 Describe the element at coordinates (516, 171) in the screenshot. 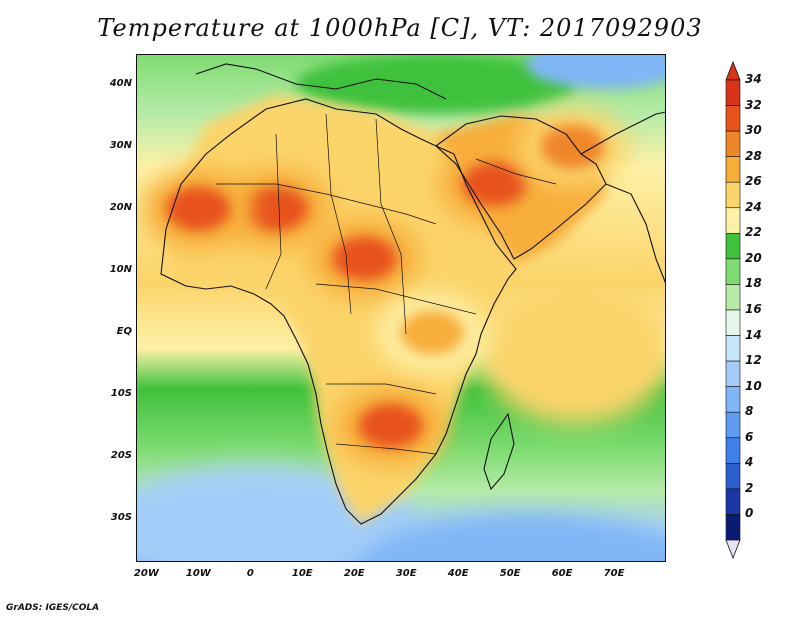

I see `border-arabia` at that location.